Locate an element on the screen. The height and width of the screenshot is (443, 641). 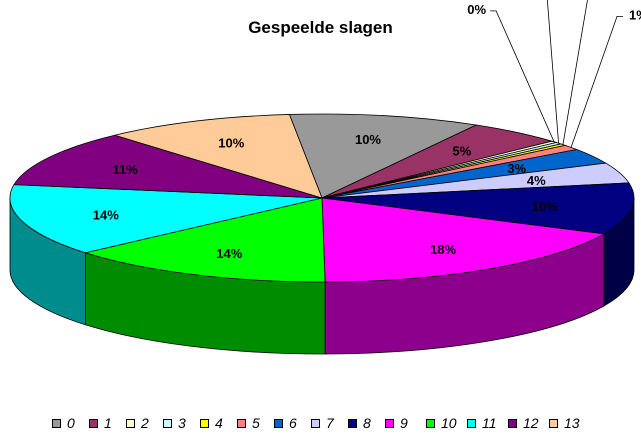
data-label-13: 10% is located at coordinates (231, 143).